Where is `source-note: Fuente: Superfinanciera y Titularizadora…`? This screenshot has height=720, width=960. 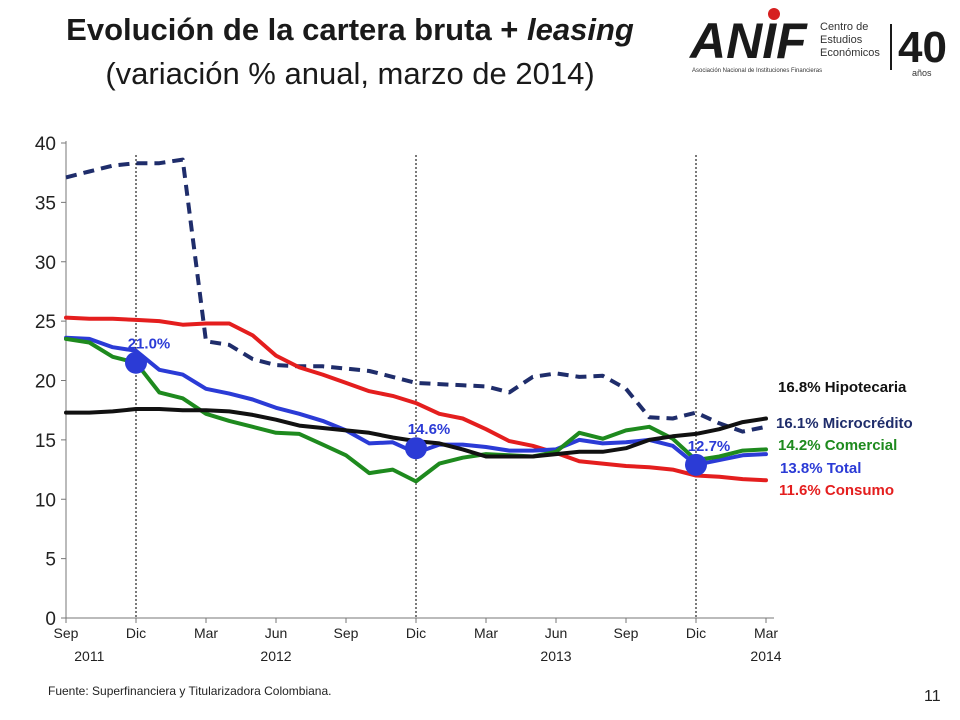 source-note: Fuente: Superfinanciera y Titularizadora… is located at coordinates (190, 691).